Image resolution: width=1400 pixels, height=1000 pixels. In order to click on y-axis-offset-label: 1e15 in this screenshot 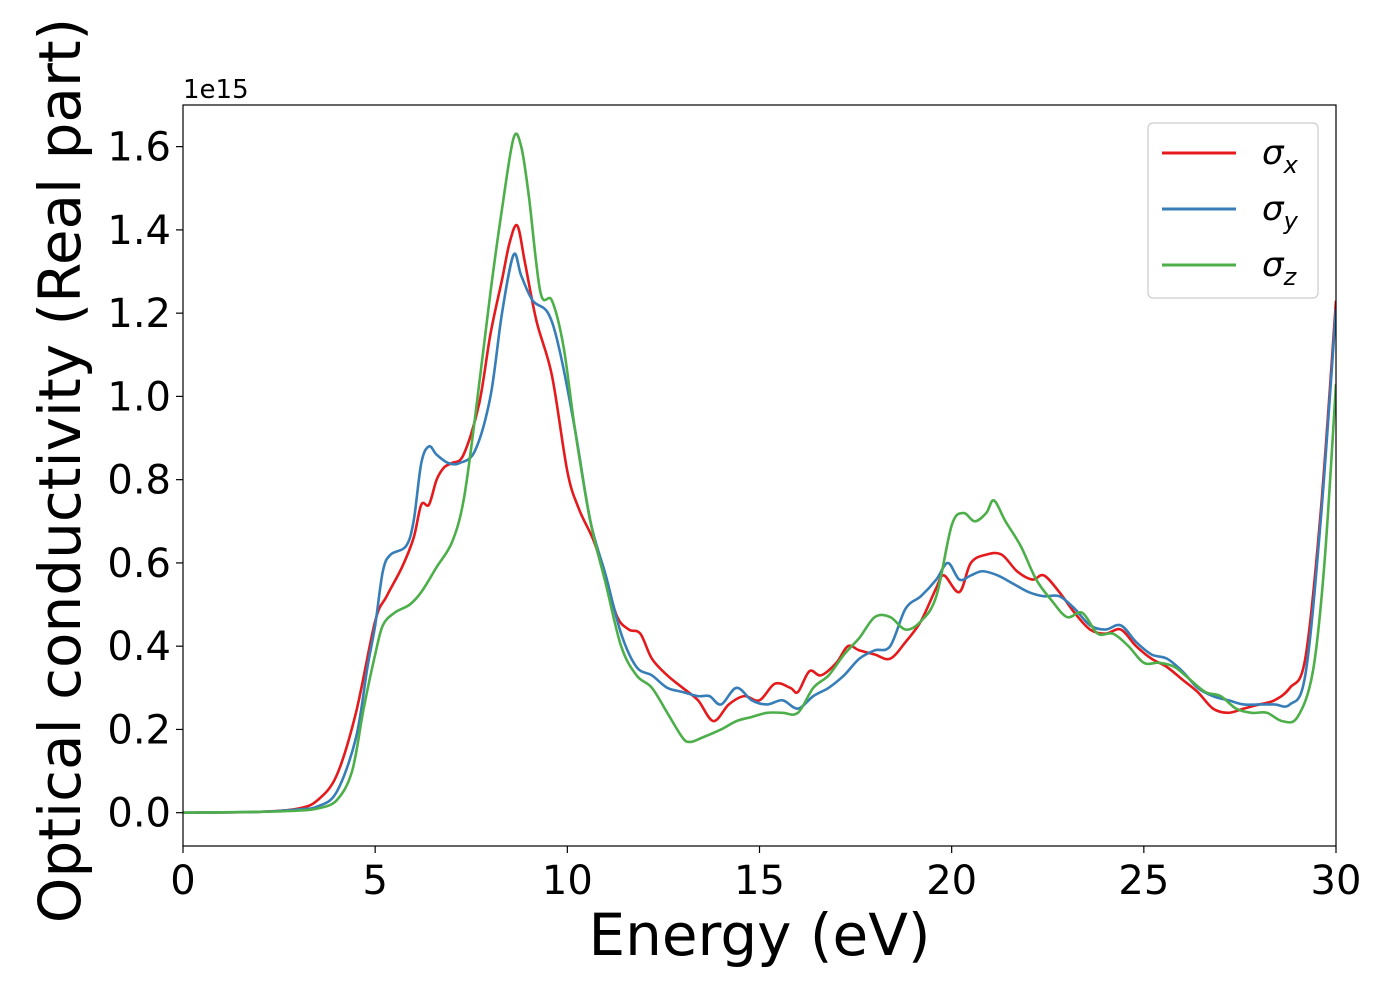, I will do `click(216, 90)`.